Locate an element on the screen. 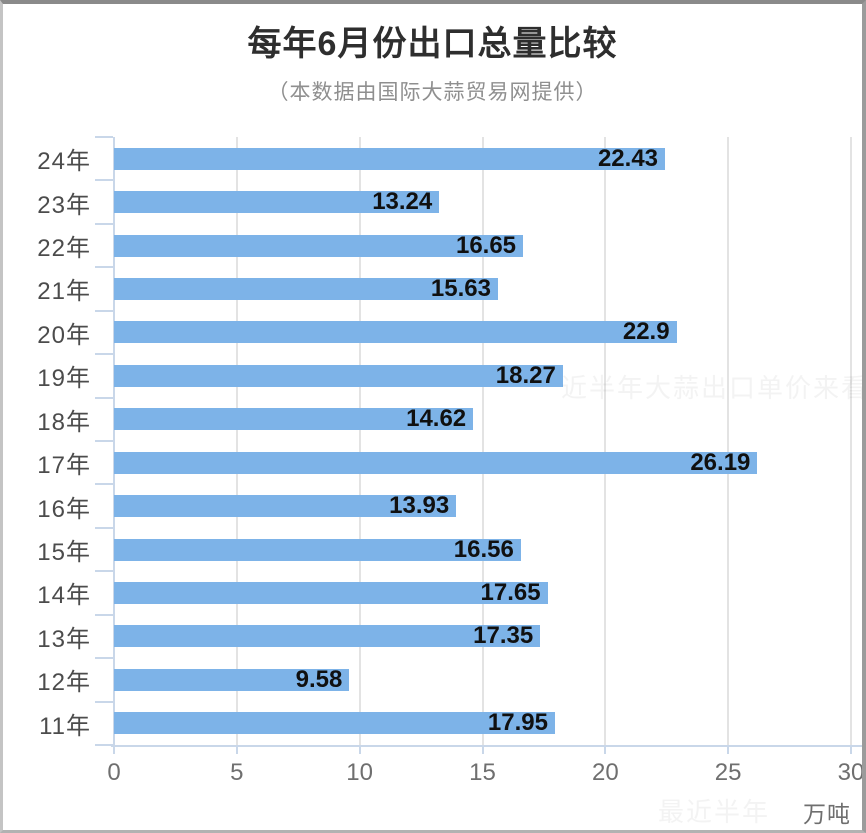 The height and width of the screenshot is (833, 866). bar-value-label: 9.58 is located at coordinates (319, 679).